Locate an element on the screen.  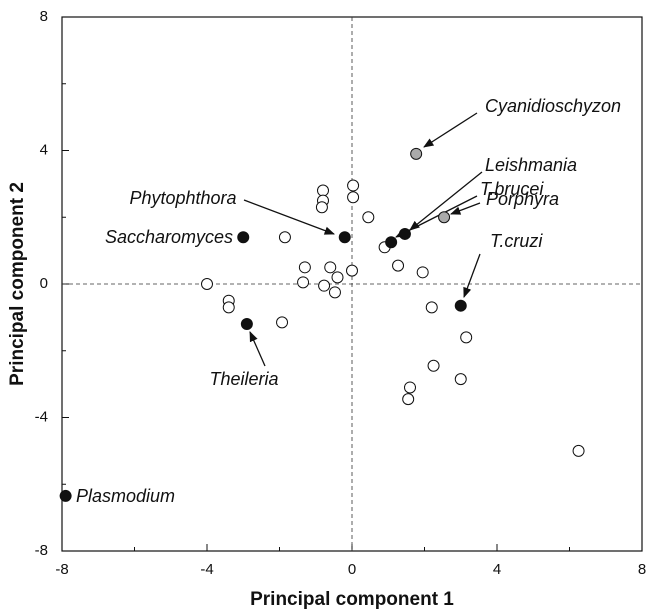
x-tick-label: 8 is located at coordinates (642, 569).